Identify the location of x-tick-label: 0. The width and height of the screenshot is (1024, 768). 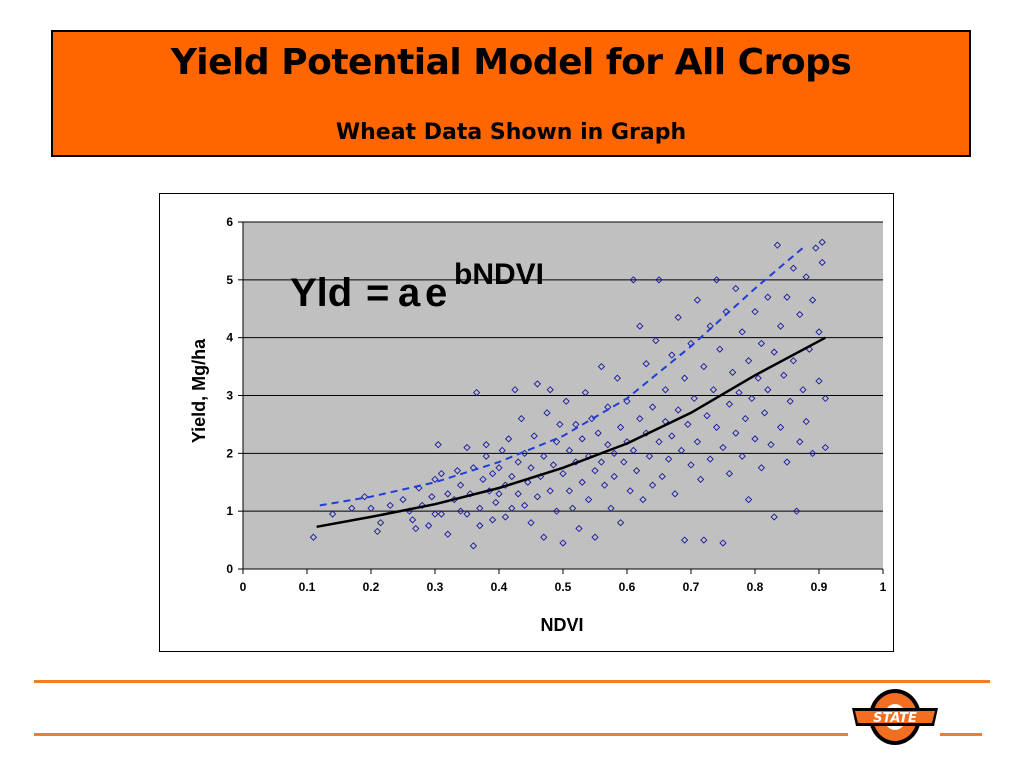
(243, 587).